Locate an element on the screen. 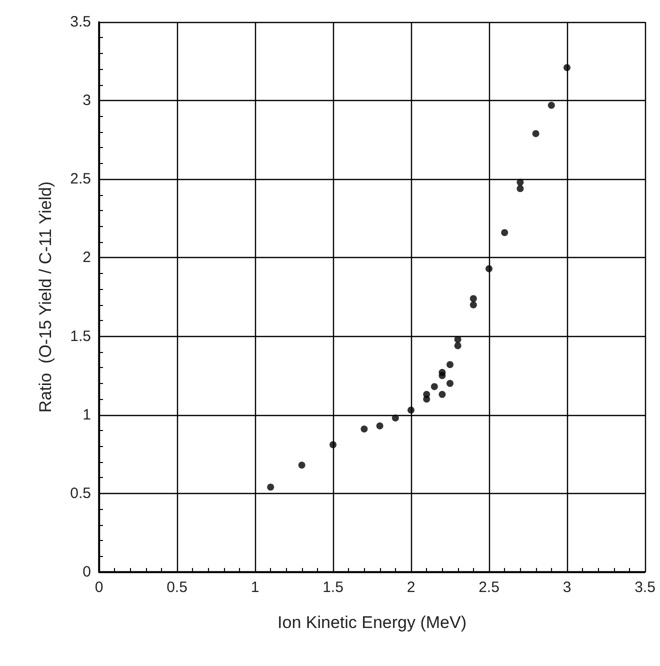 This screenshot has height=666, width=660. x-tick-label: 2 is located at coordinates (411, 587).